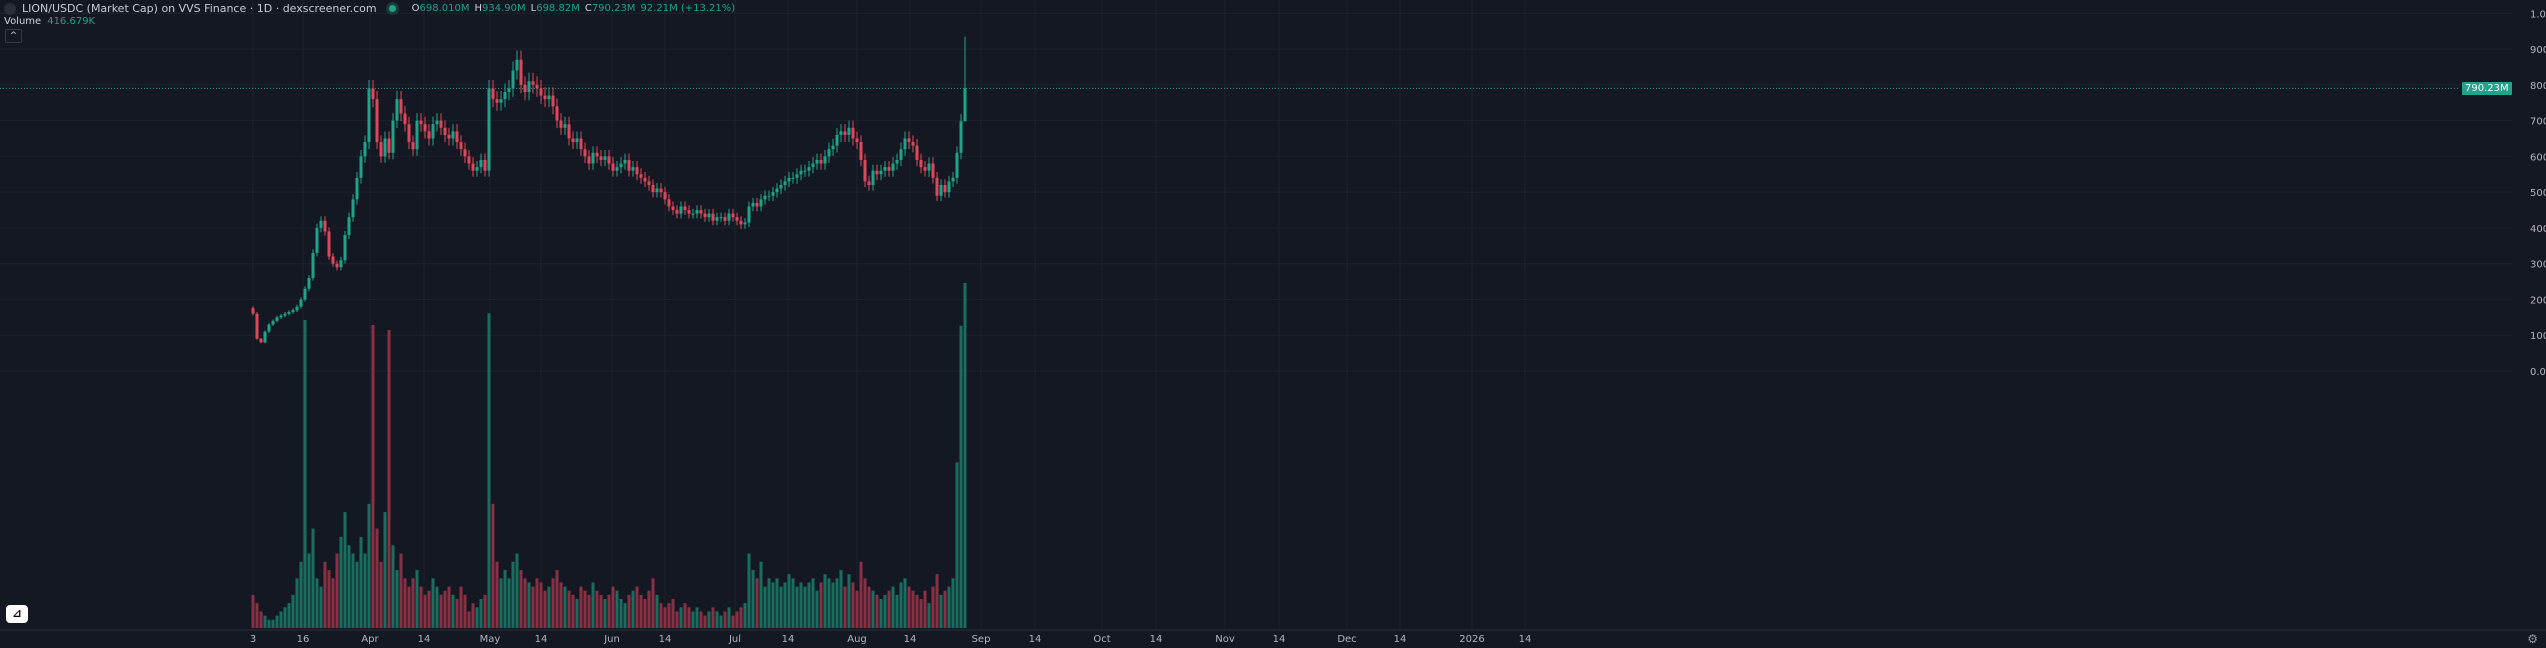 The height and width of the screenshot is (648, 2546). What do you see at coordinates (444, 8) in the screenshot?
I see `open-value: 698.010M` at bounding box center [444, 8].